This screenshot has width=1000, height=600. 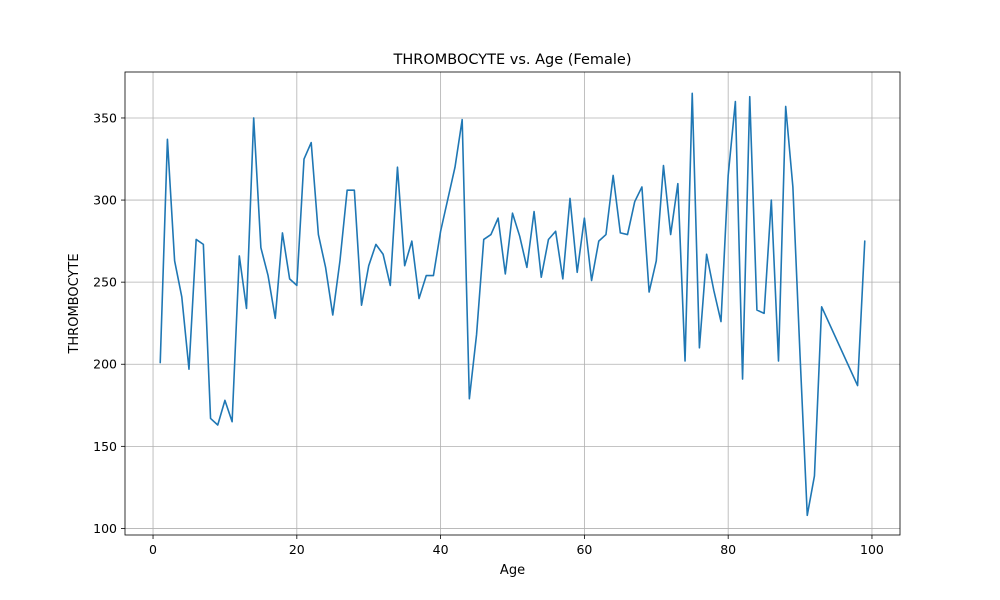 What do you see at coordinates (105, 282) in the screenshot?
I see `y-tick-label: 250` at bounding box center [105, 282].